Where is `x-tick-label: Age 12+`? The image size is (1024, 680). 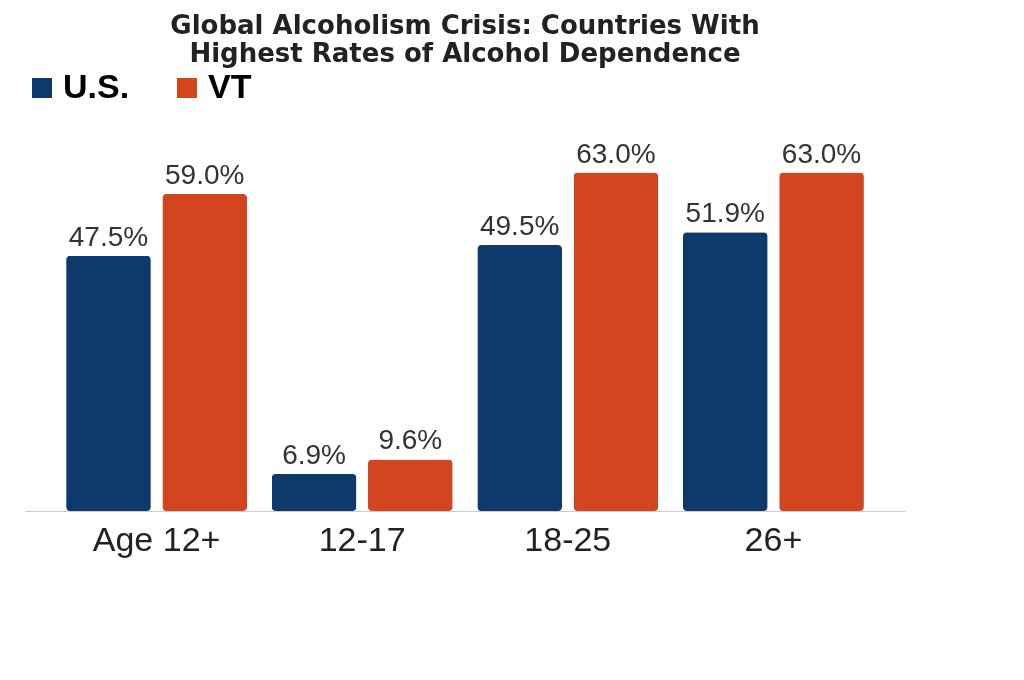
x-tick-label: Age 12+ is located at coordinates (156, 538).